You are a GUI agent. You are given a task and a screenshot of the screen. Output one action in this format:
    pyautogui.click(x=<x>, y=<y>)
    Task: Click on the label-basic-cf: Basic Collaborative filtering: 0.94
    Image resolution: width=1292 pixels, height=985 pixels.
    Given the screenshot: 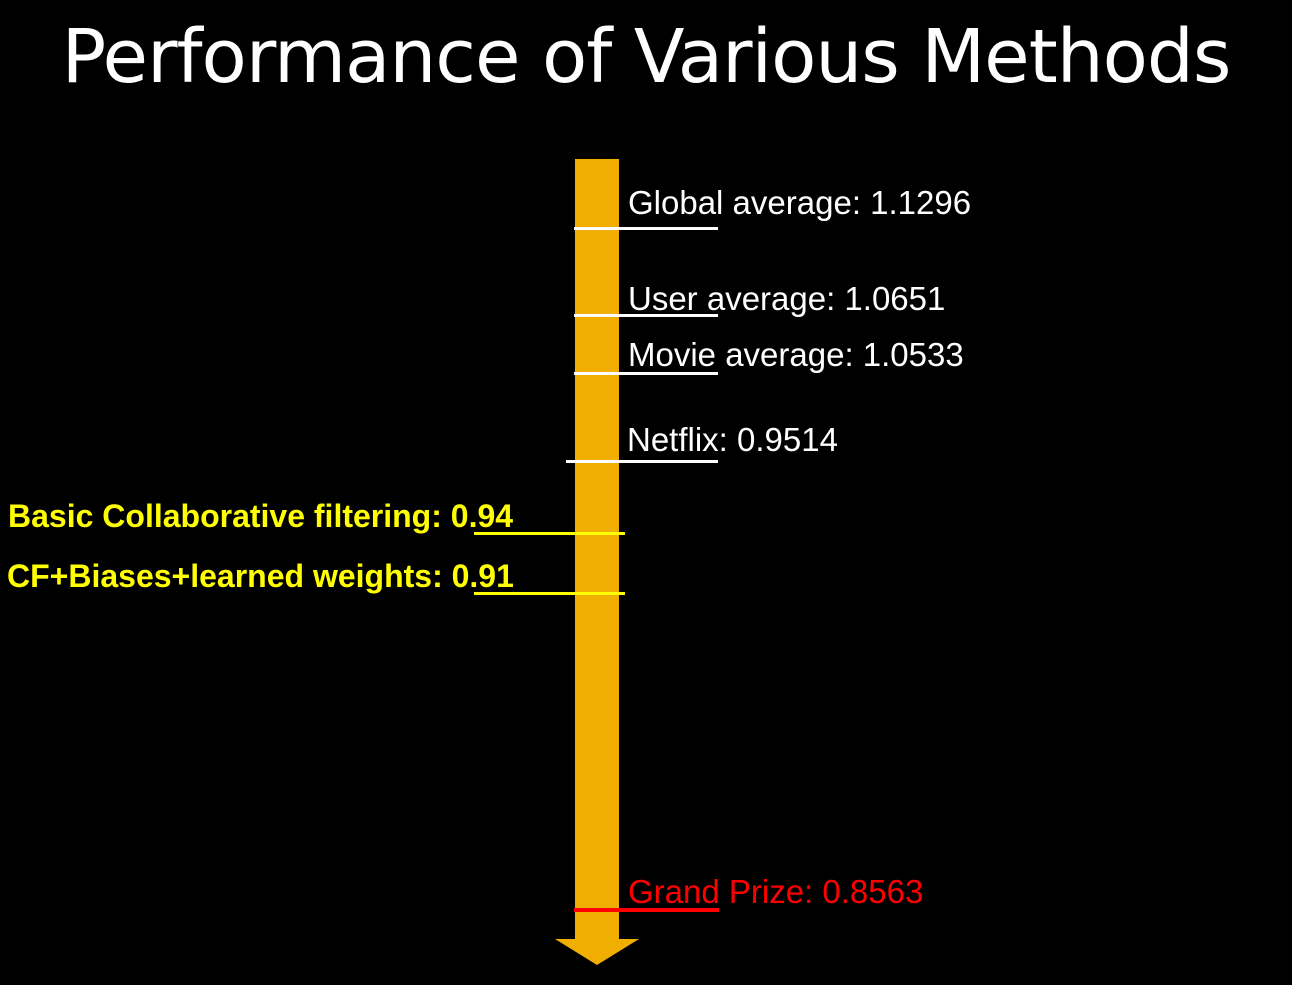 What is the action you would take?
    pyautogui.click(x=261, y=516)
    